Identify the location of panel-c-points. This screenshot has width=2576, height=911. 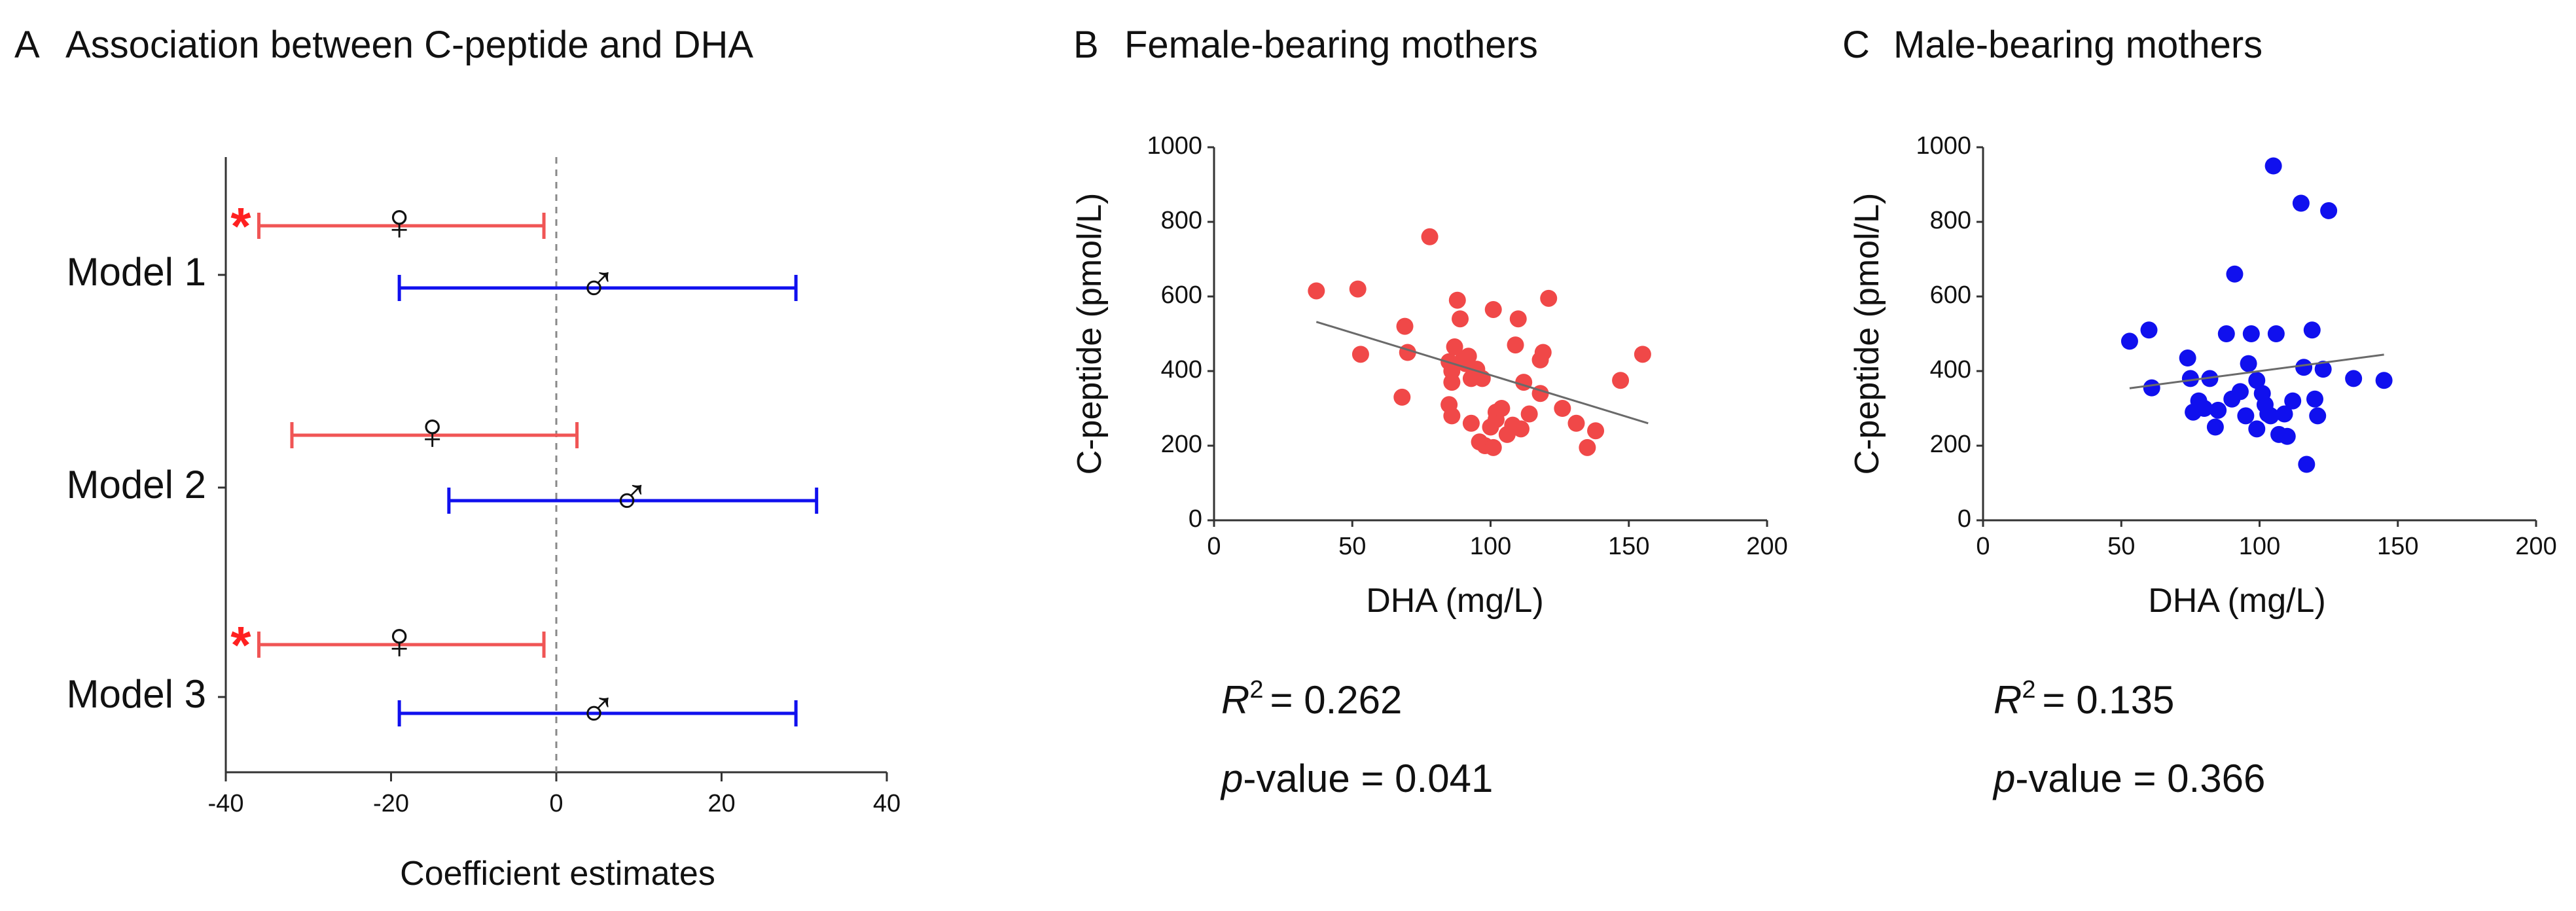
(2256, 315).